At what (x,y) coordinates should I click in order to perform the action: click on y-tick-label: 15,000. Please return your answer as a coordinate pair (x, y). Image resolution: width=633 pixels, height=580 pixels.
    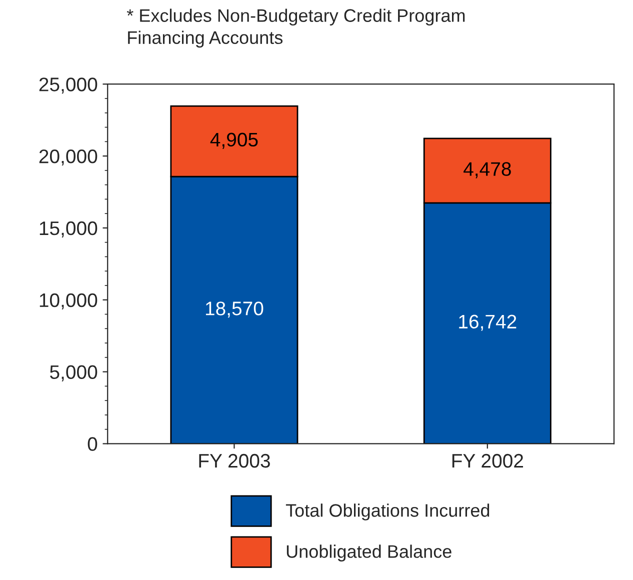
    Looking at the image, I should click on (69, 229).